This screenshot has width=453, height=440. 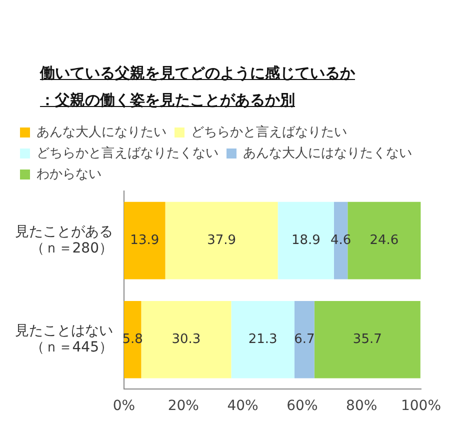 I want to click on x-tick-label: 60%, so click(x=302, y=406).